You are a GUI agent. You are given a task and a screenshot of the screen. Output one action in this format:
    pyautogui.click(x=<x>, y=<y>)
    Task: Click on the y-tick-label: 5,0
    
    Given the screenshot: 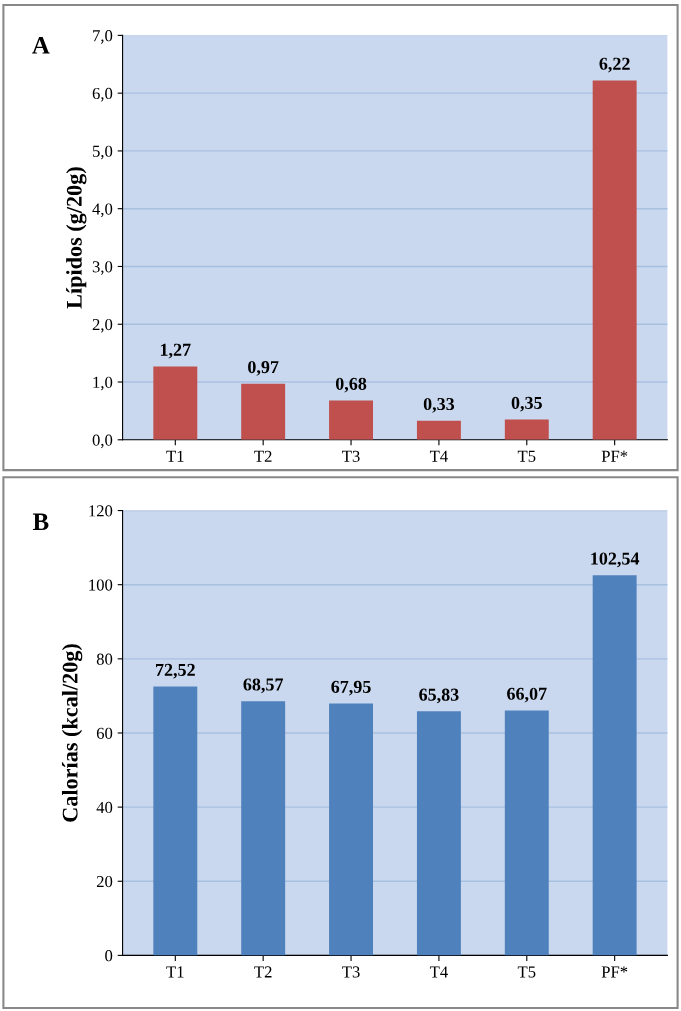 What is the action you would take?
    pyautogui.click(x=102, y=152)
    